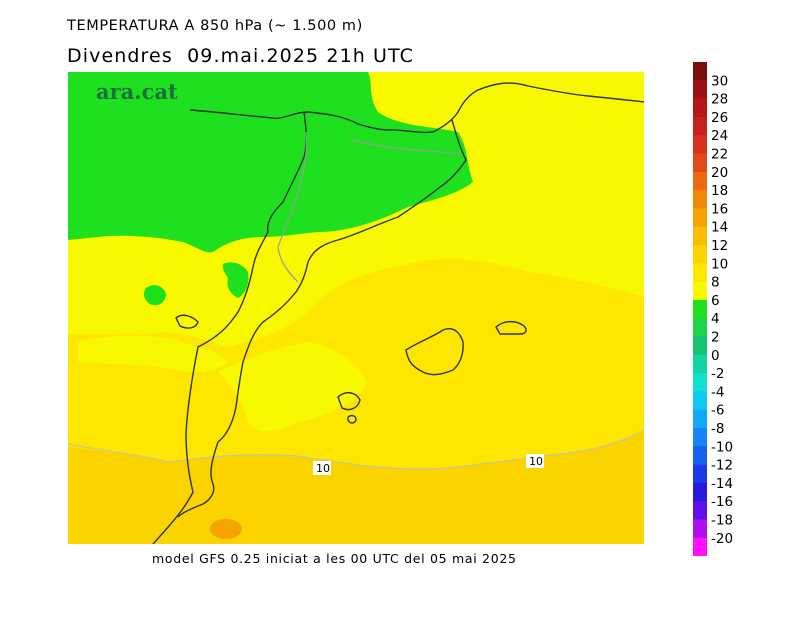 Image resolution: width=800 pixels, height=617 pixels. What do you see at coordinates (715, 338) in the screenshot?
I see `legend-tick-label: 2` at bounding box center [715, 338].